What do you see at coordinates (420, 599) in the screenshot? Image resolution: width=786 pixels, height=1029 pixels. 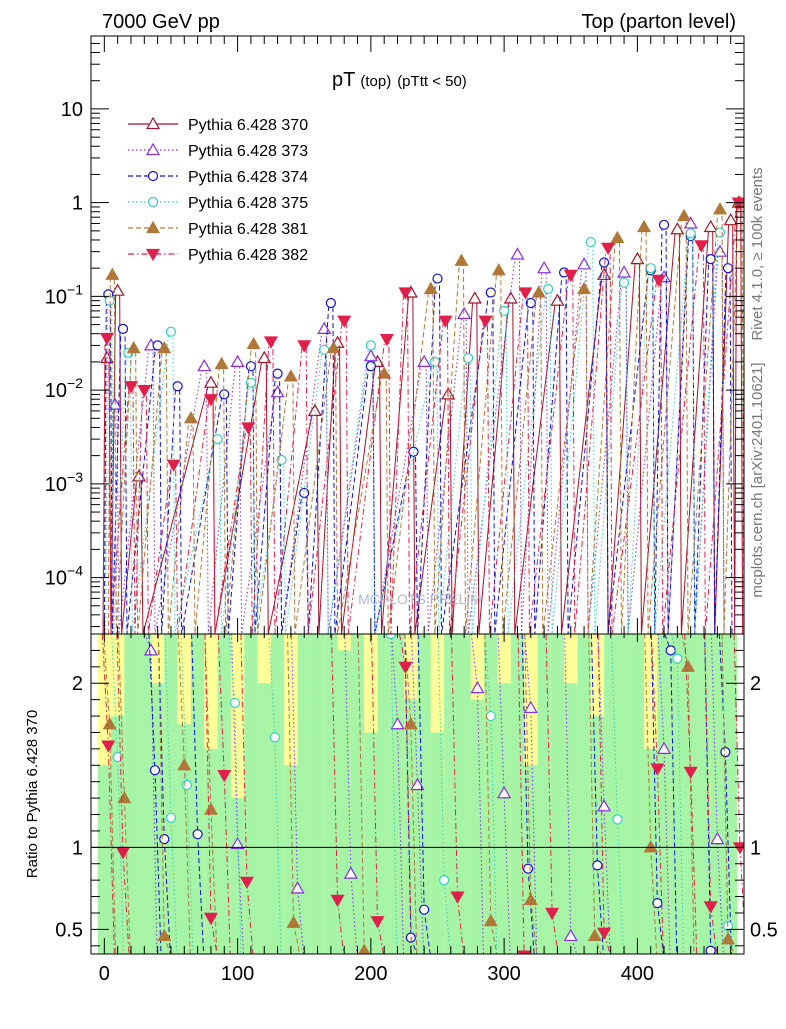 I see `watermark: MCPLOTS PRELIM` at bounding box center [420, 599].